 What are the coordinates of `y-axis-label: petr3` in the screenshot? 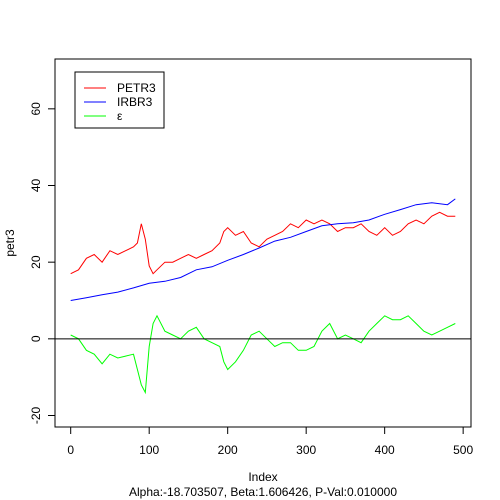 It's located at (10, 243).